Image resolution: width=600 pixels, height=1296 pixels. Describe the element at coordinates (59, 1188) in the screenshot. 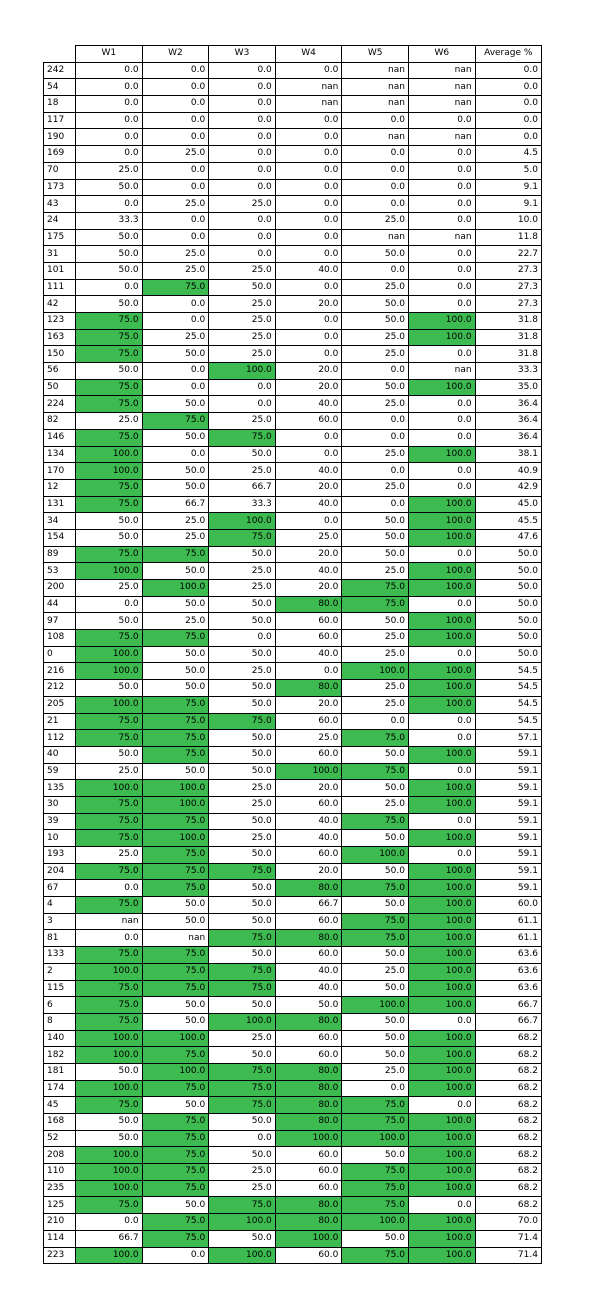

I see `row-index-cell: 235` at that location.